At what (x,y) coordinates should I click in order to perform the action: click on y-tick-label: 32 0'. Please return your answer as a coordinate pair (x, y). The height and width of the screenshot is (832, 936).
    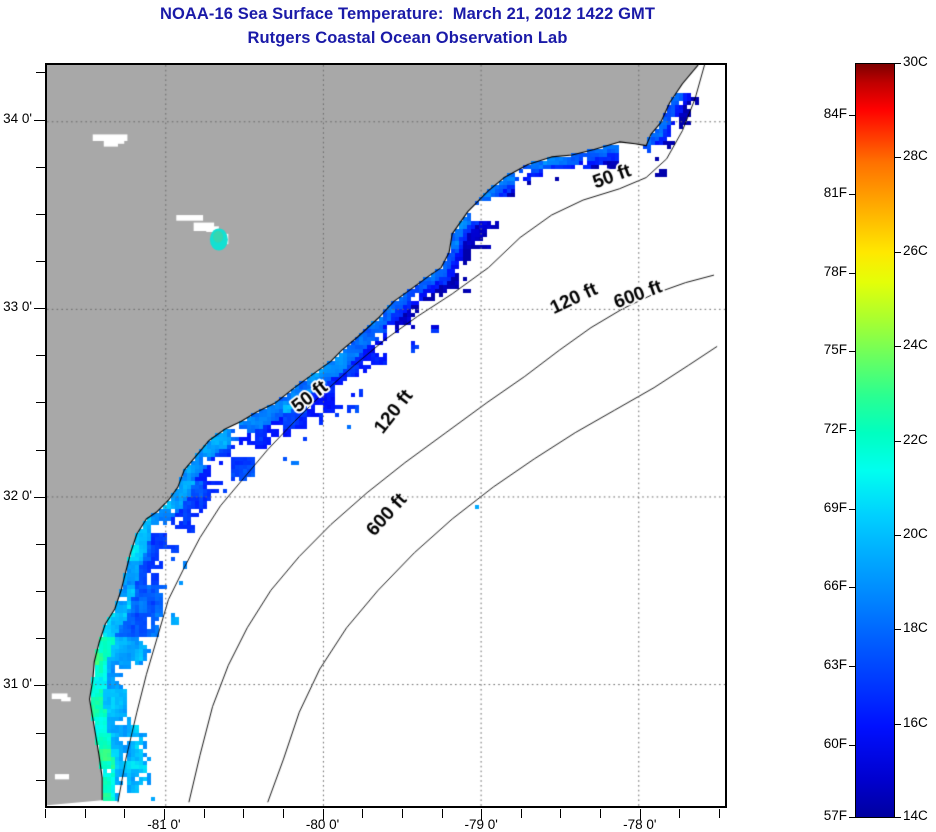
    Looking at the image, I should click on (17, 495).